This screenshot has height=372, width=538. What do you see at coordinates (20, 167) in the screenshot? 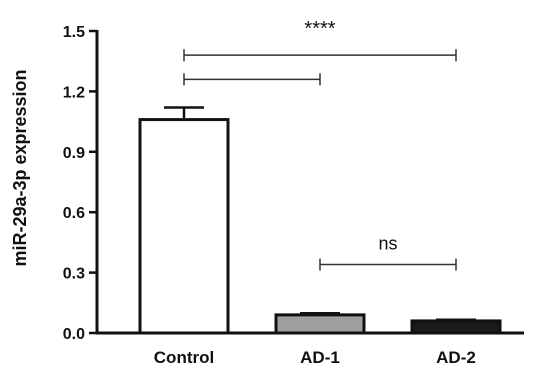
I see `y-axis-title: miR-29a-3p expression` at bounding box center [20, 167].